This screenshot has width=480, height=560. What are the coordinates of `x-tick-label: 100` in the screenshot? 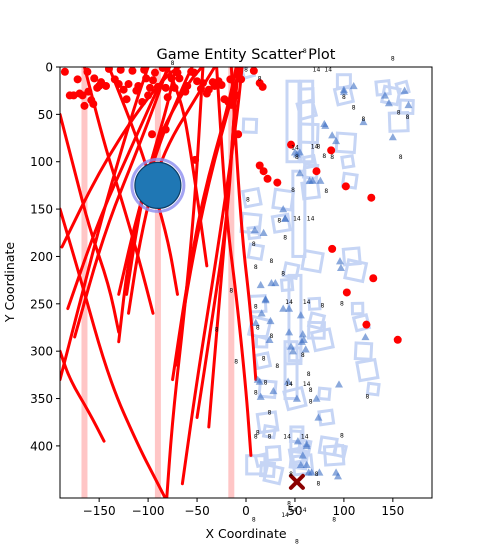 It's located at (343, 511).